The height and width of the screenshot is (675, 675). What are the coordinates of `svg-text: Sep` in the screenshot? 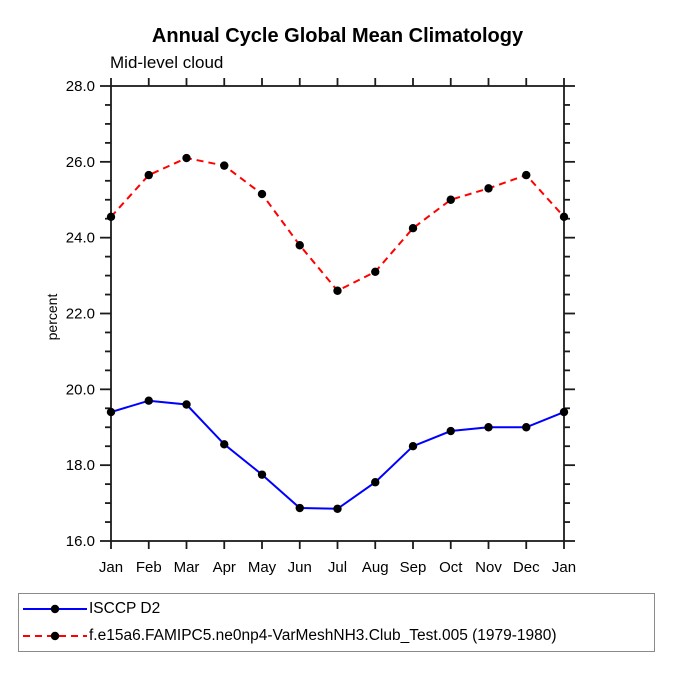 It's located at (413, 567).